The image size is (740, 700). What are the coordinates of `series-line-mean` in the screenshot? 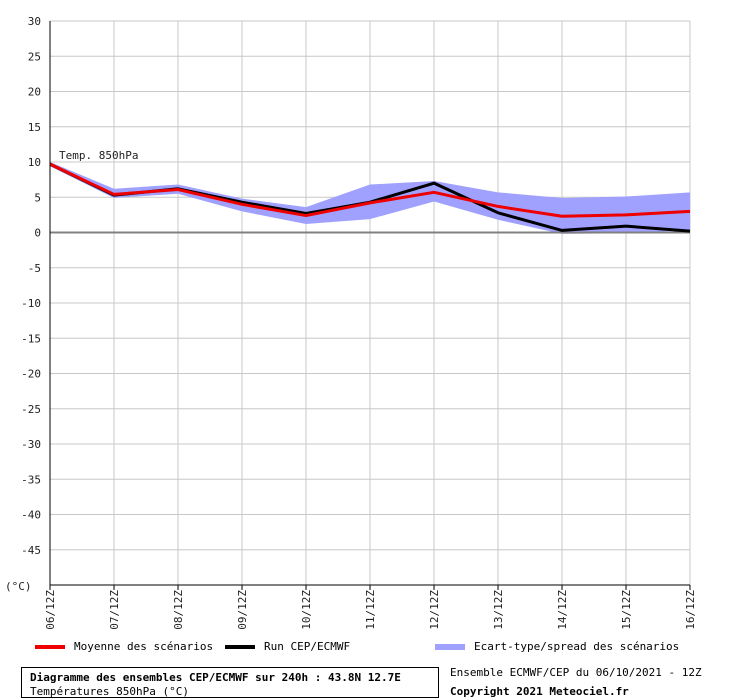 It's located at (370, 190).